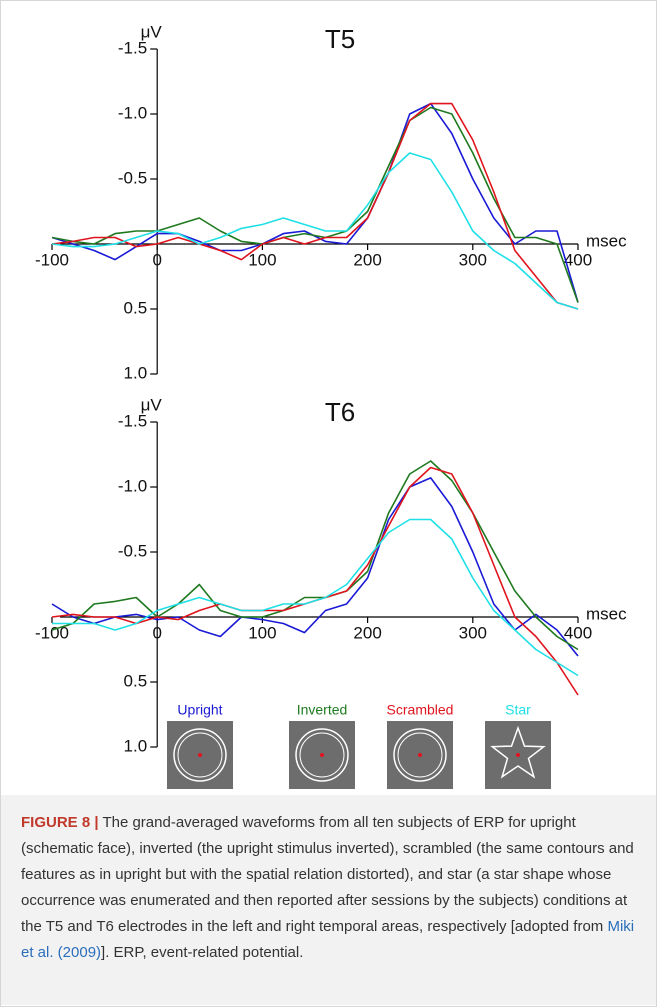 The height and width of the screenshot is (1007, 657). What do you see at coordinates (328, 939) in the screenshot?
I see `caption-link: Miki et al. (2009)` at bounding box center [328, 939].